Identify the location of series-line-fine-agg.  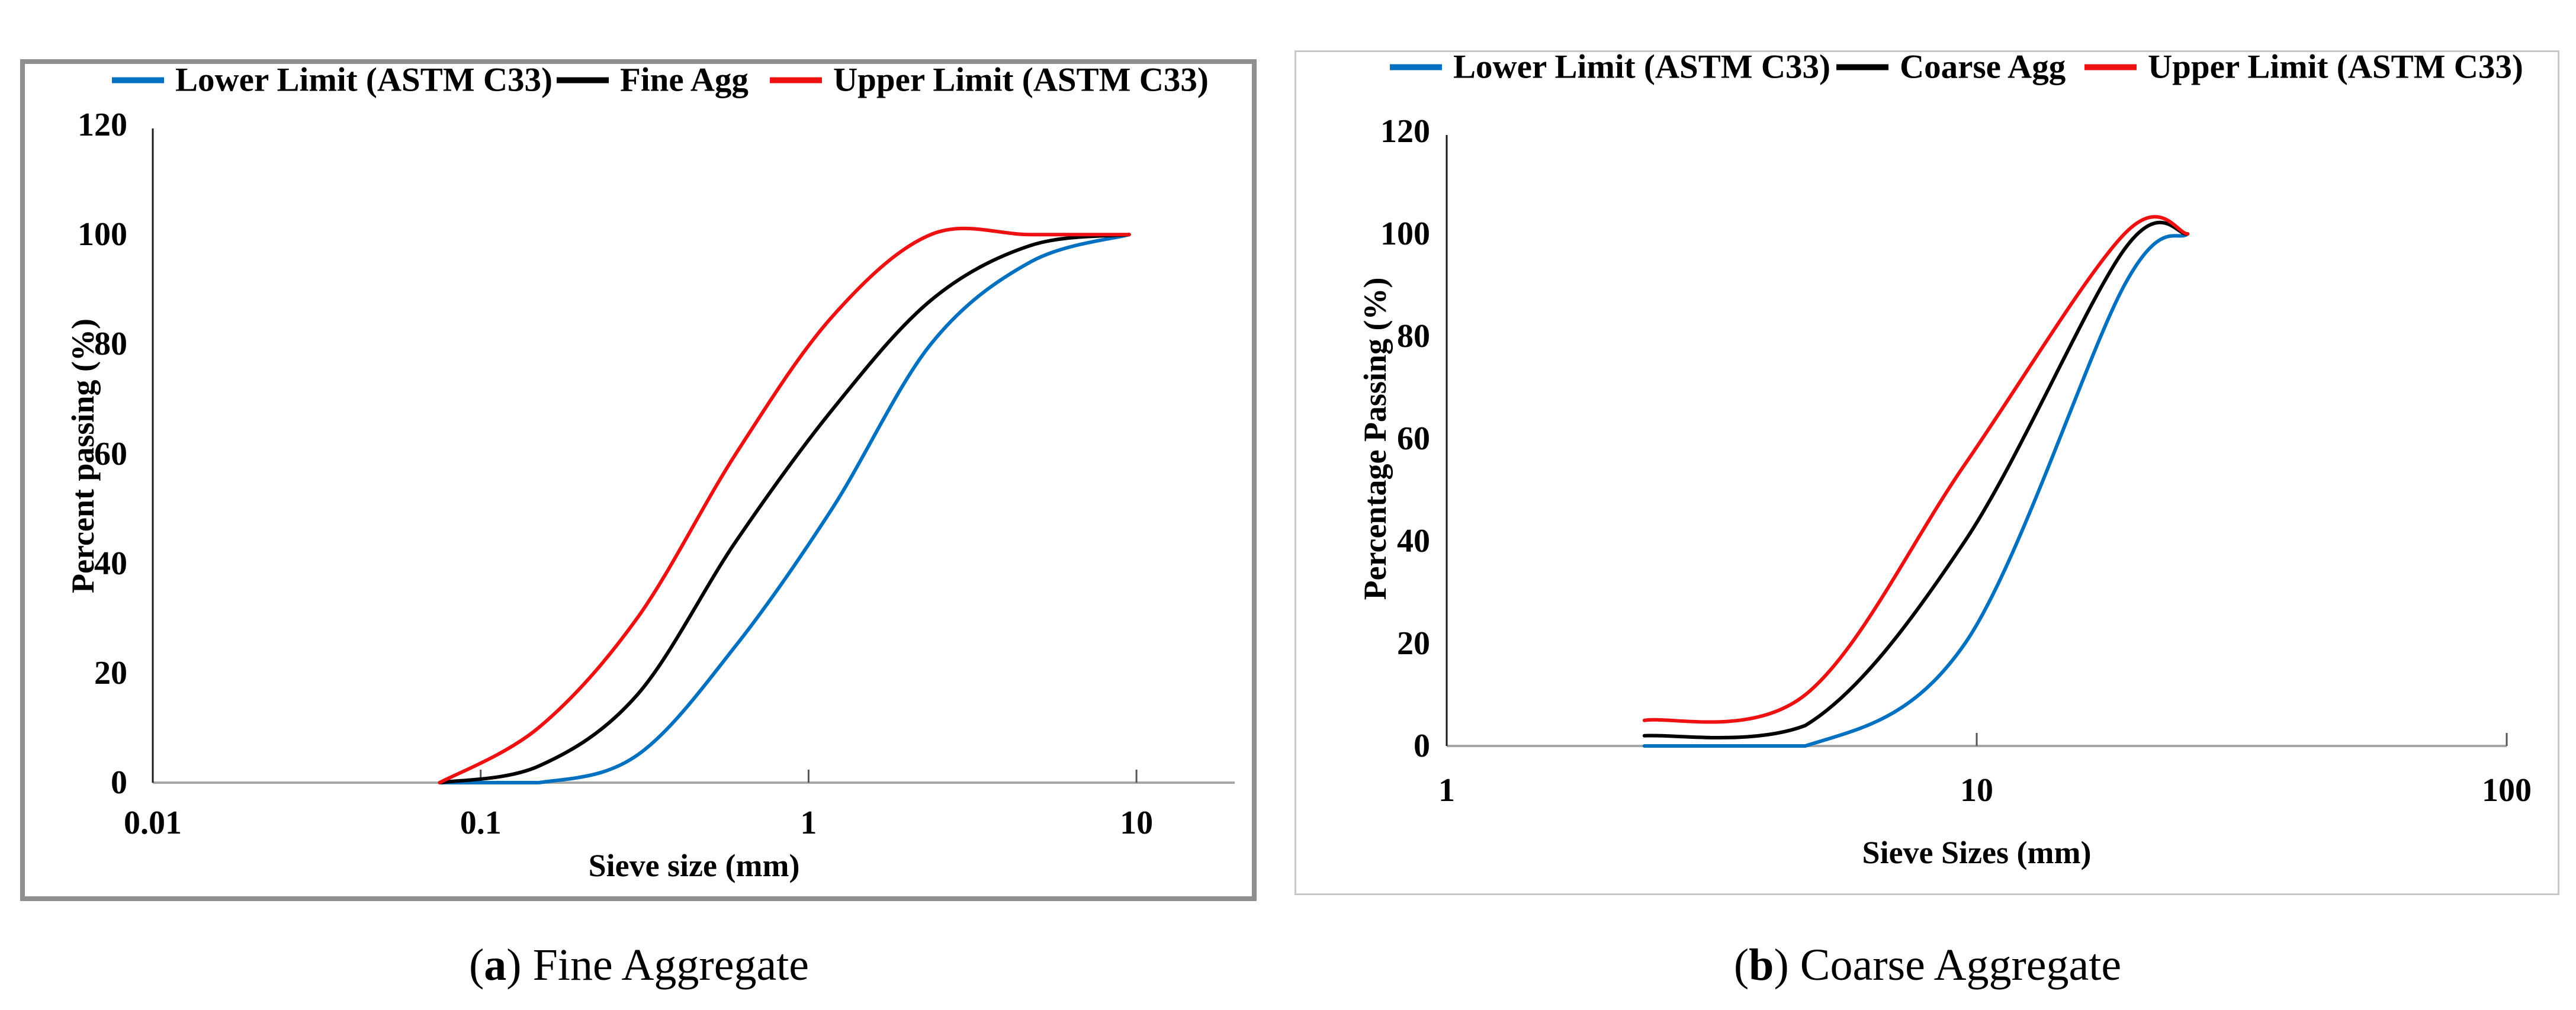
(784, 508).